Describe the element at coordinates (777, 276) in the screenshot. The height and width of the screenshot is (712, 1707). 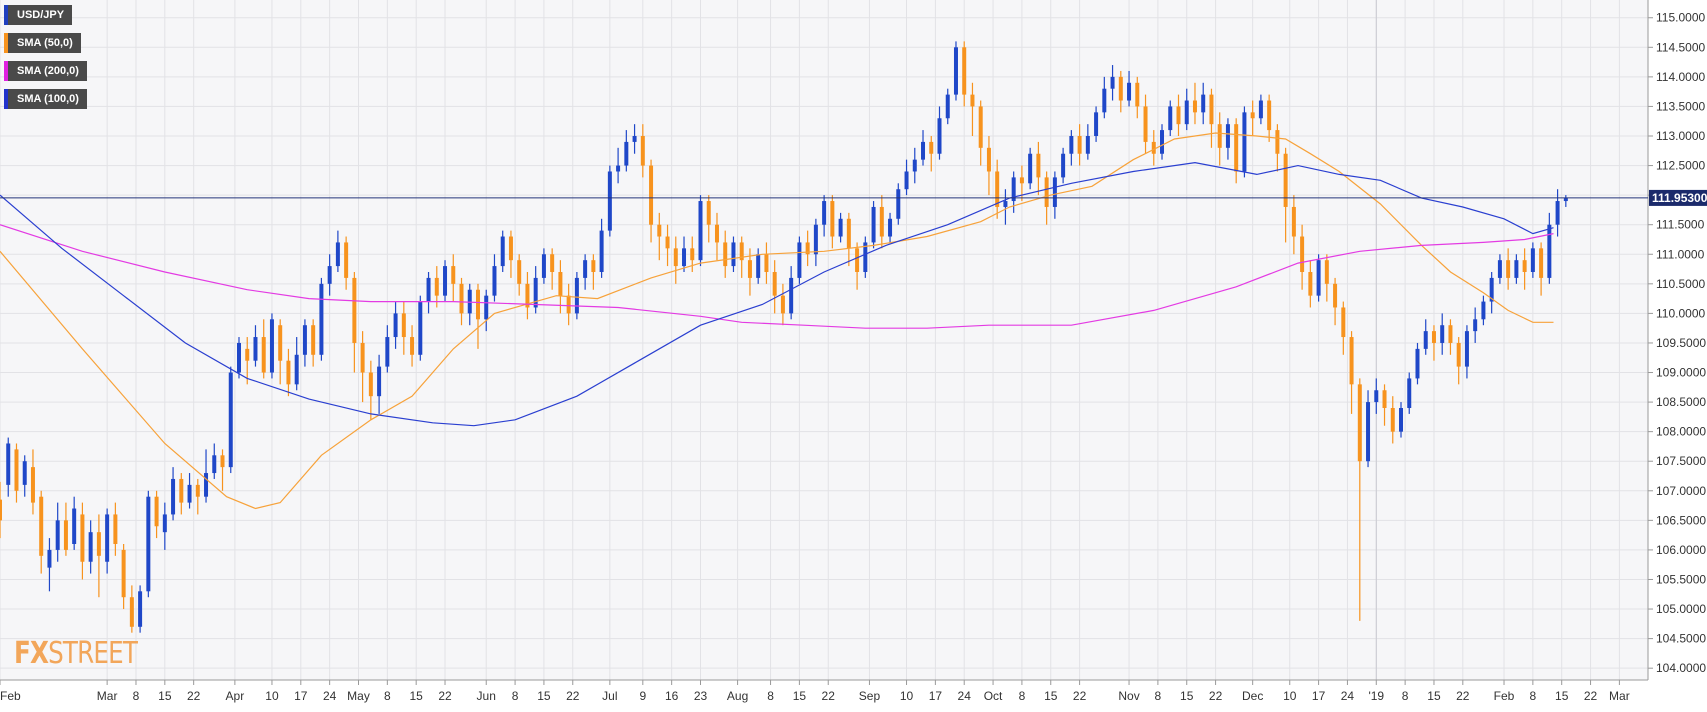
I see `sma-200-line` at that location.